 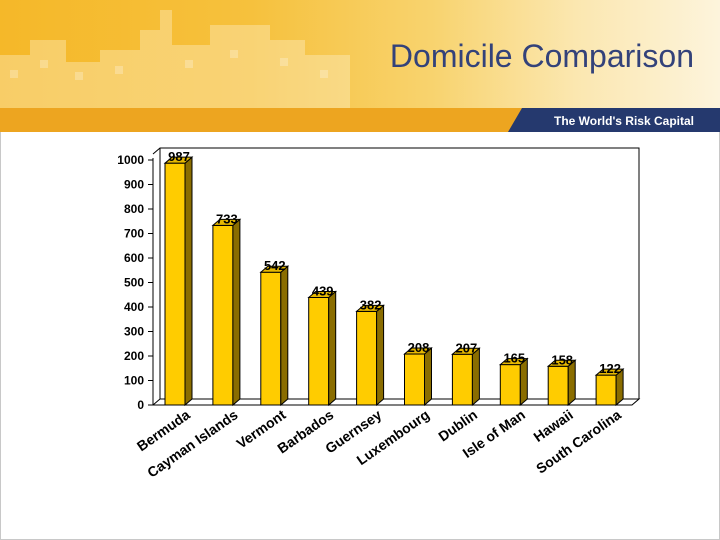 What do you see at coordinates (134, 332) in the screenshot?
I see `y-tick-label: 300` at bounding box center [134, 332].